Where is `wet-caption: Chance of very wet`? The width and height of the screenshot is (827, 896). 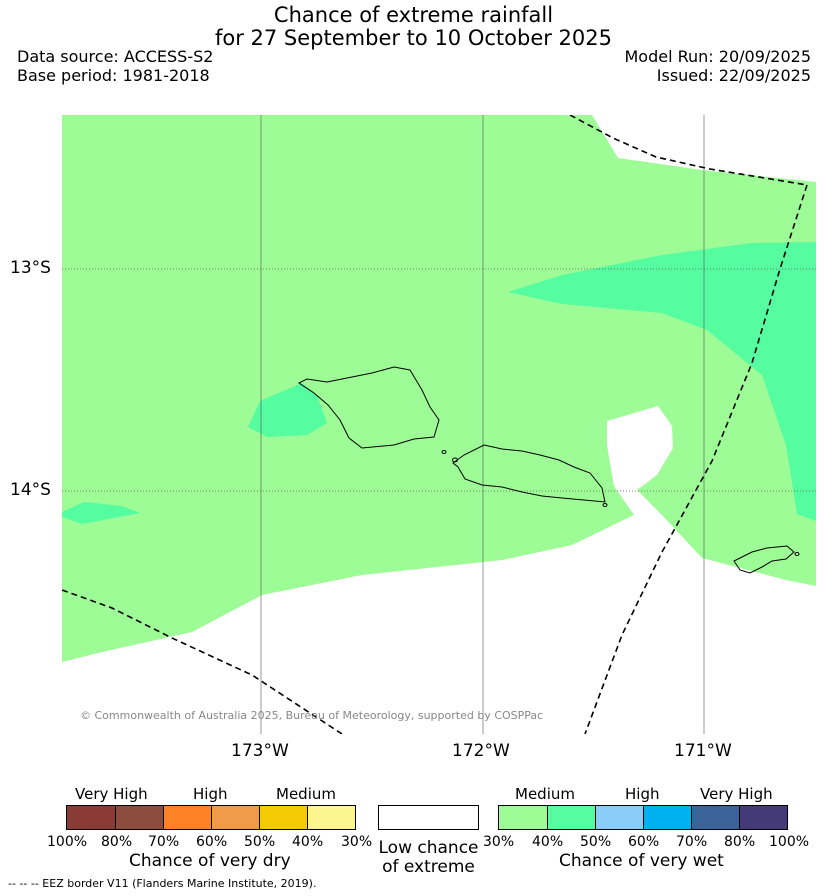 wet-caption: Chance of very wet is located at coordinates (641, 861).